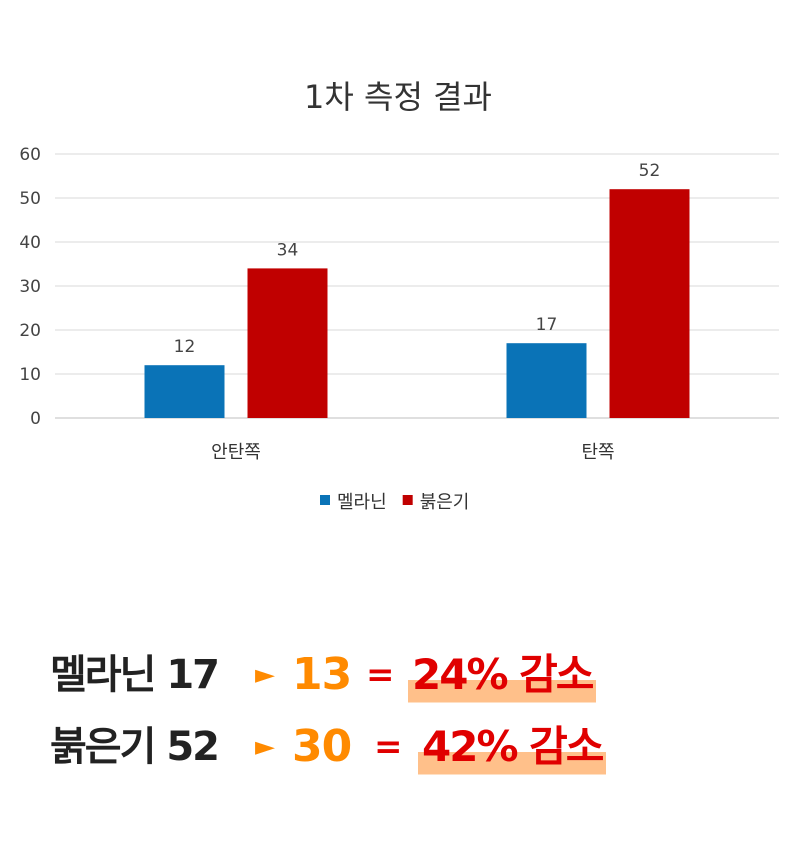 This screenshot has width=800, height=858. What do you see at coordinates (135, 675) in the screenshot?
I see `summary-label: 멜라닌 17` at bounding box center [135, 675].